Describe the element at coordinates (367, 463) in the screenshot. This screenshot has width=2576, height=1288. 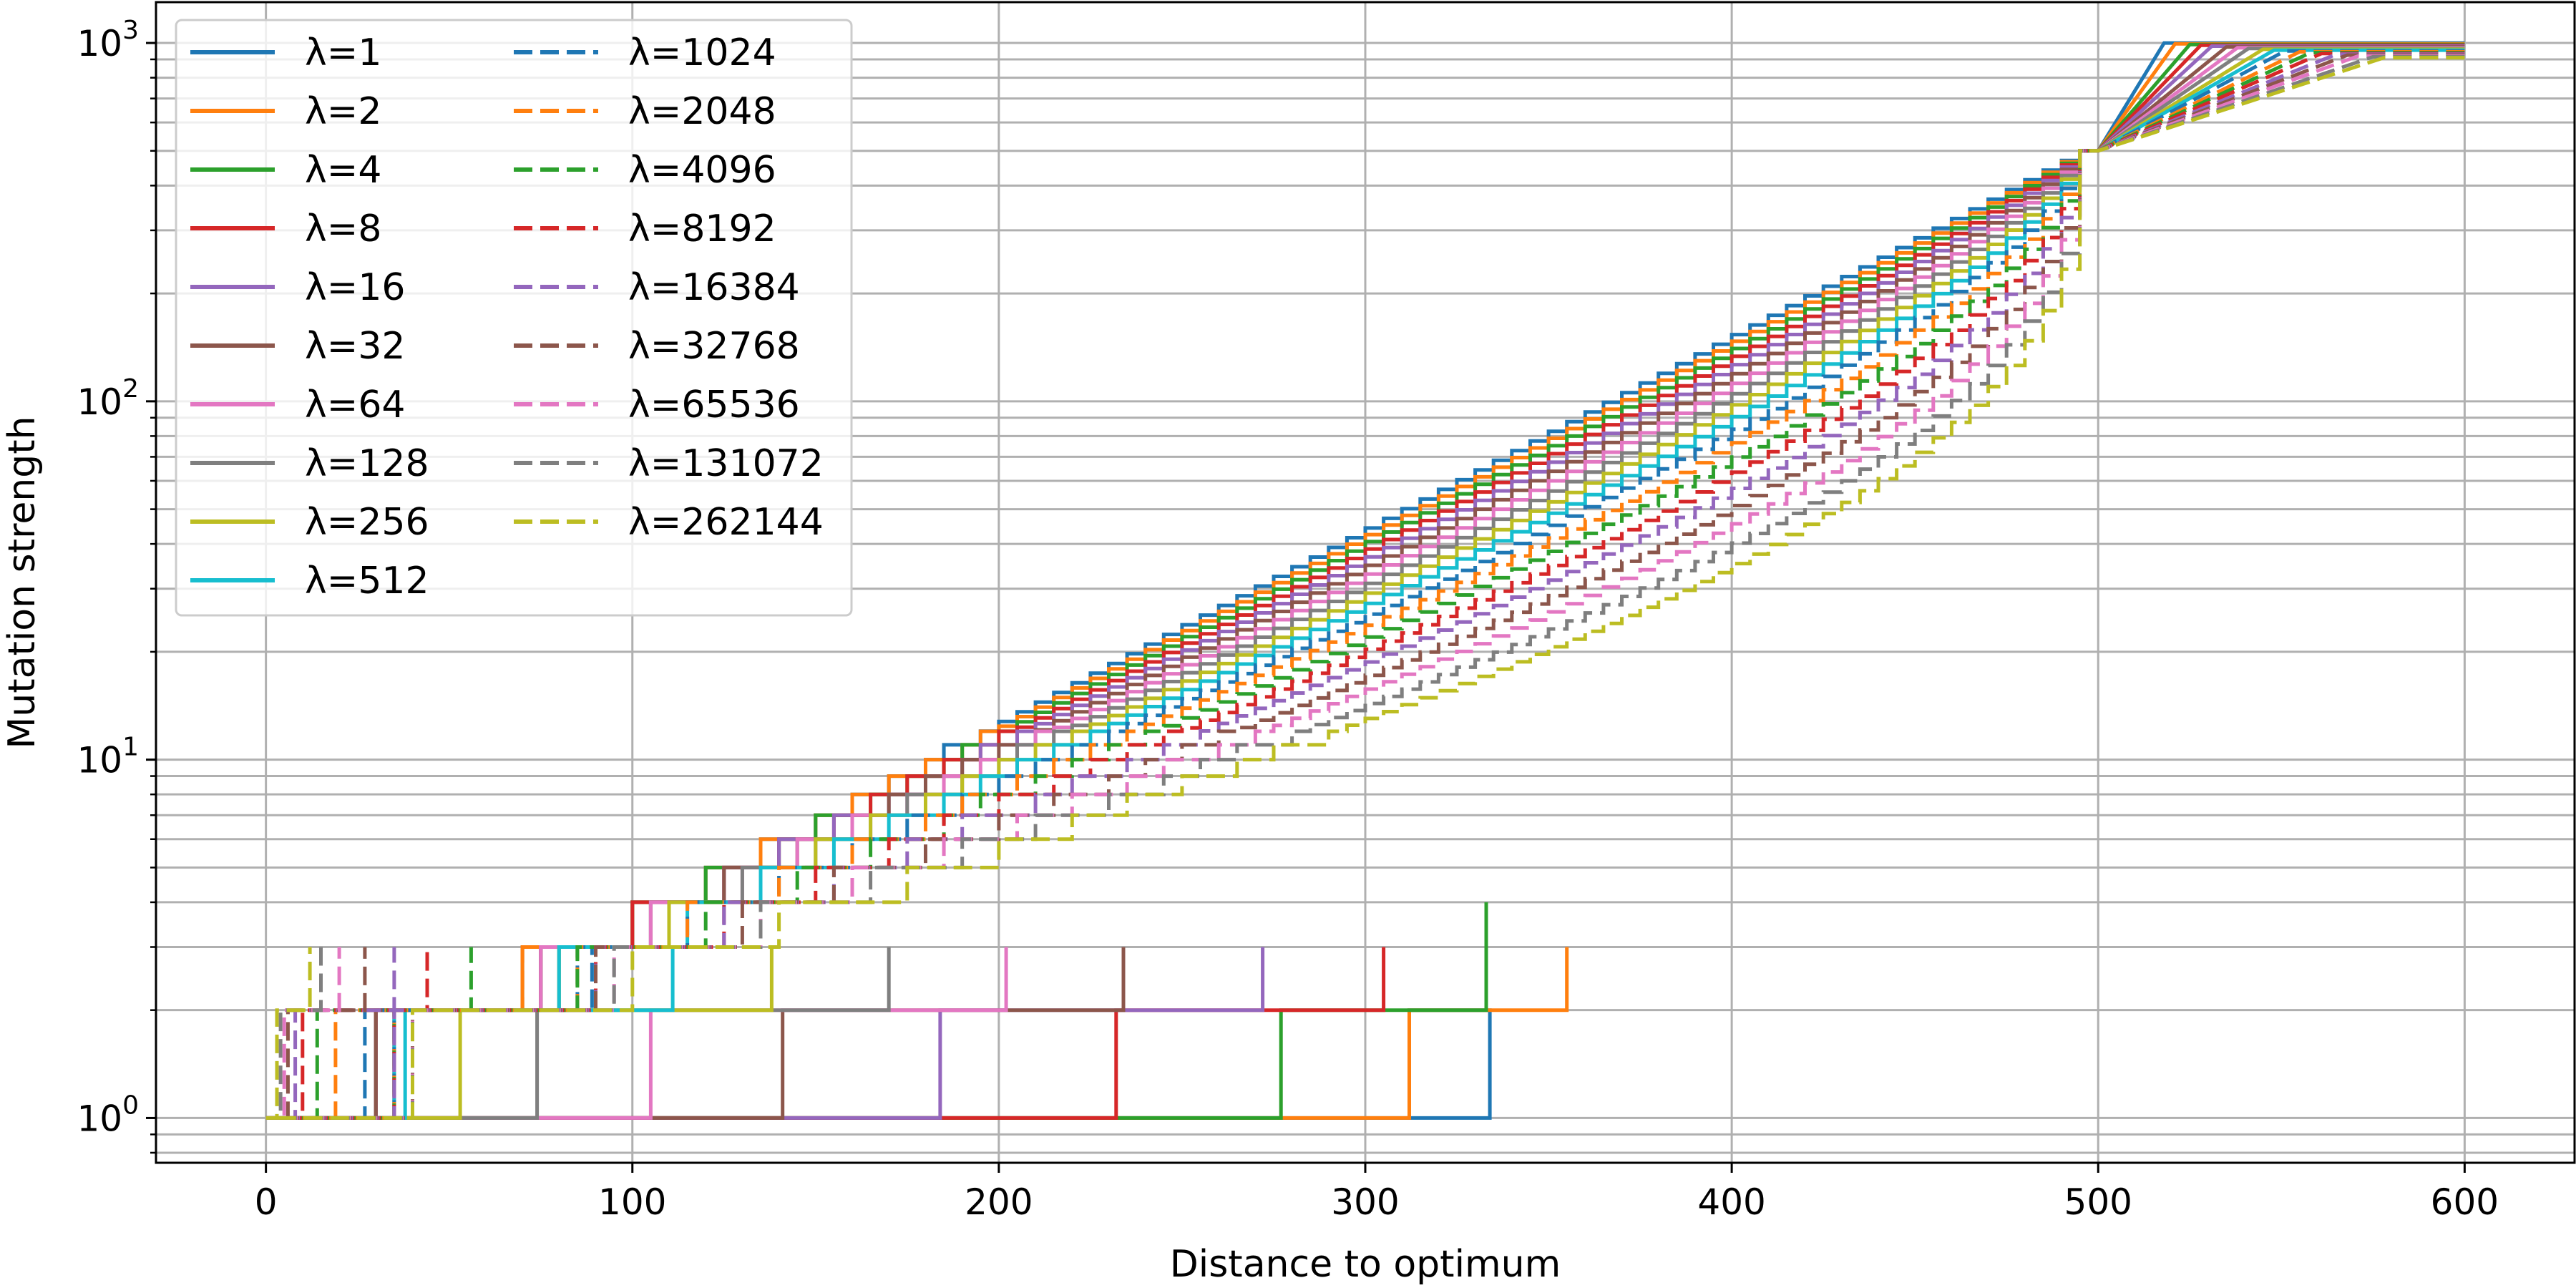
I see `legend-label: λ=128` at that location.